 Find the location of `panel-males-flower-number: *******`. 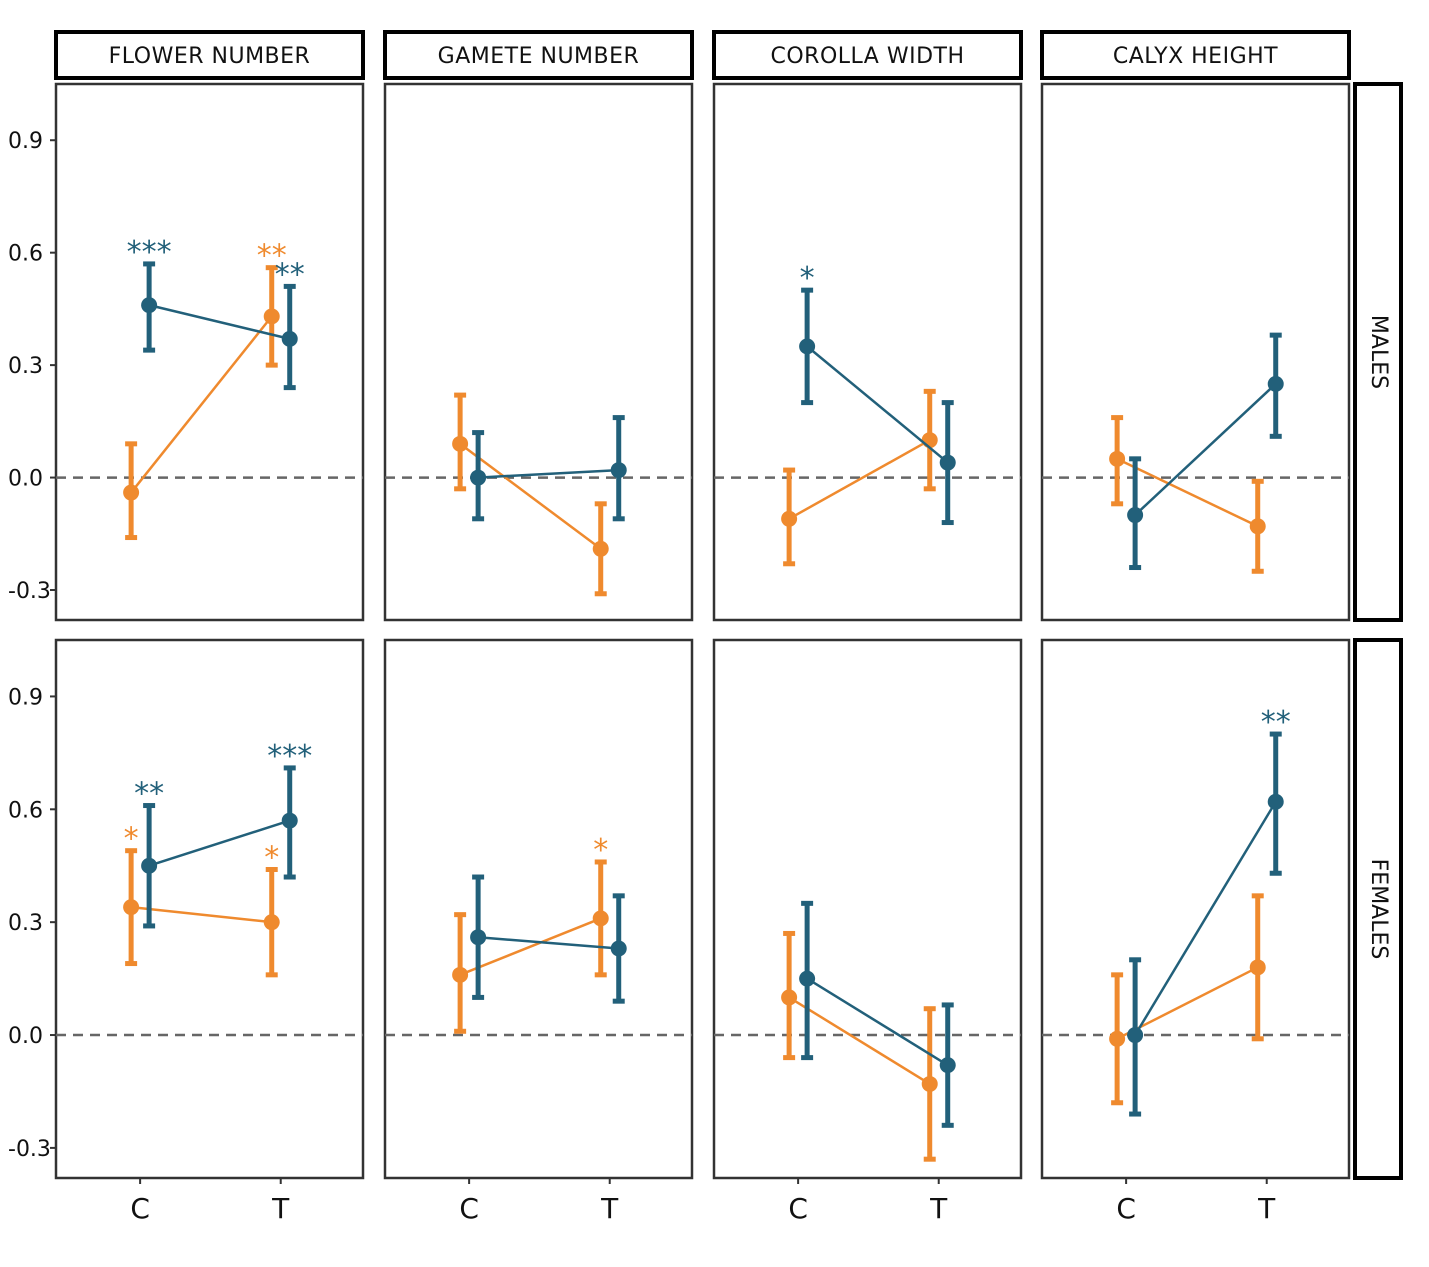

panel-males-flower-number: ******* is located at coordinates (209, 352).